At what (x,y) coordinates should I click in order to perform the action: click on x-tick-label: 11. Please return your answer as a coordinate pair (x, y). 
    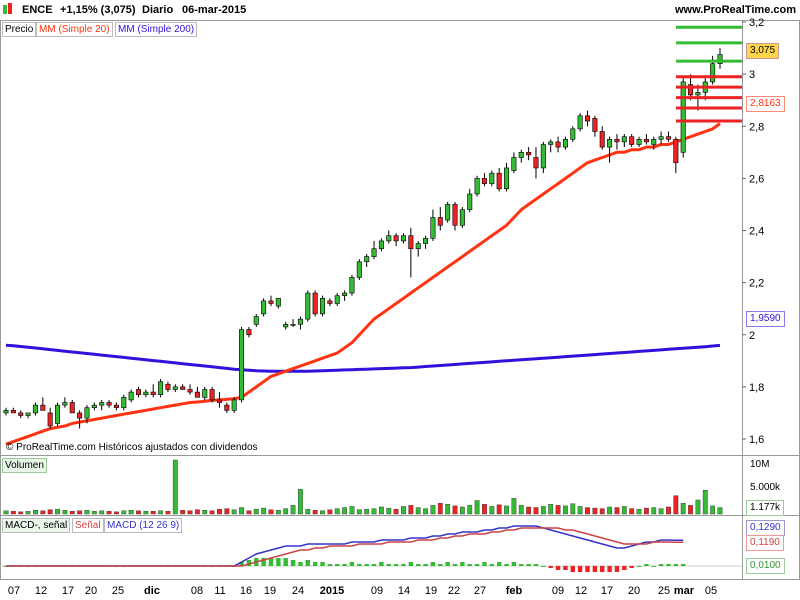
    Looking at the image, I should click on (219, 591).